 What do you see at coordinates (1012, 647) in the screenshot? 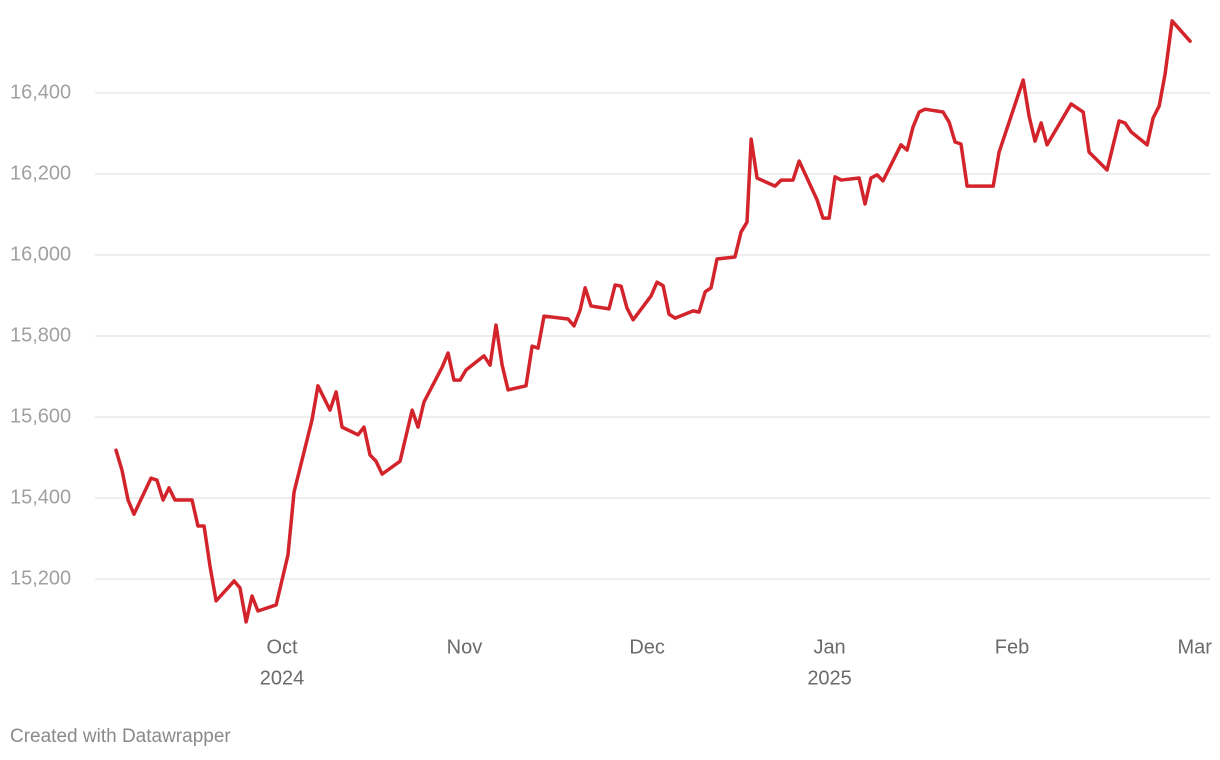
I see `x-tick-label: Feb` at bounding box center [1012, 647].